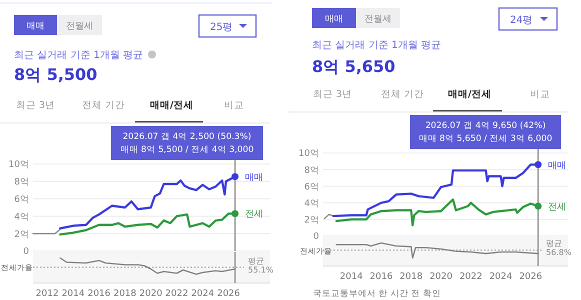 The image size is (581, 300). I want to click on text: 2026.07 갭 4억 2,500 (50.3%), so click(187, 137).